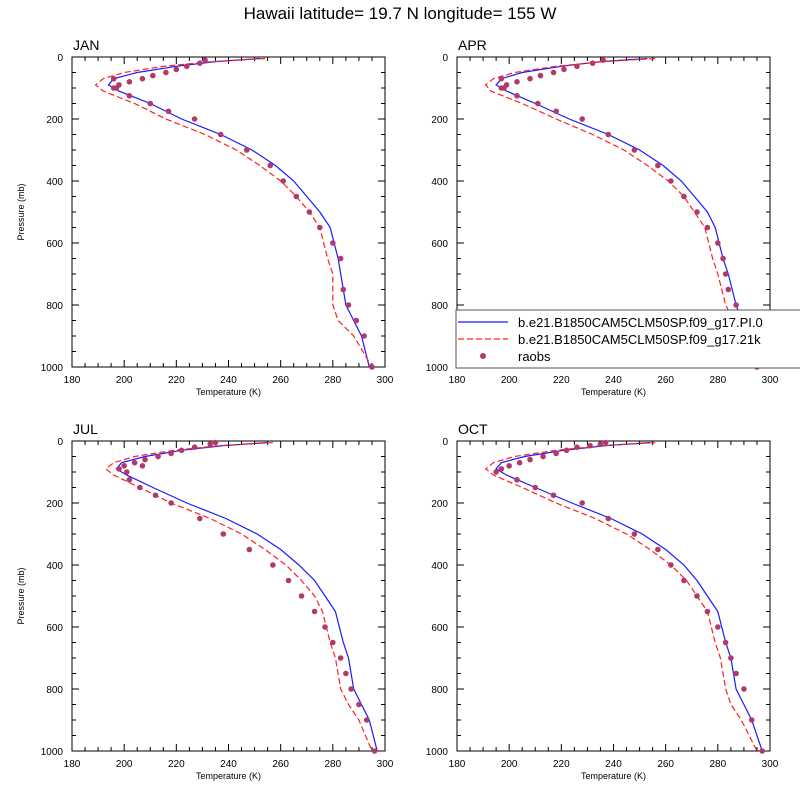 Image resolution: width=800 pixels, height=800 pixels. What do you see at coordinates (534, 356) in the screenshot?
I see `legend-label: raobs` at bounding box center [534, 356].